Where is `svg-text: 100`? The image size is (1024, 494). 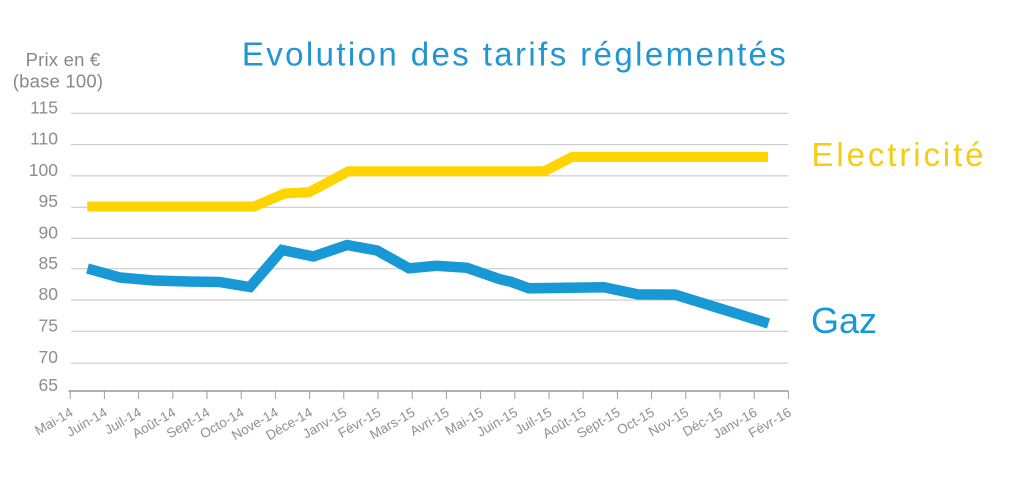 svg-text: 100 is located at coordinates (43, 170).